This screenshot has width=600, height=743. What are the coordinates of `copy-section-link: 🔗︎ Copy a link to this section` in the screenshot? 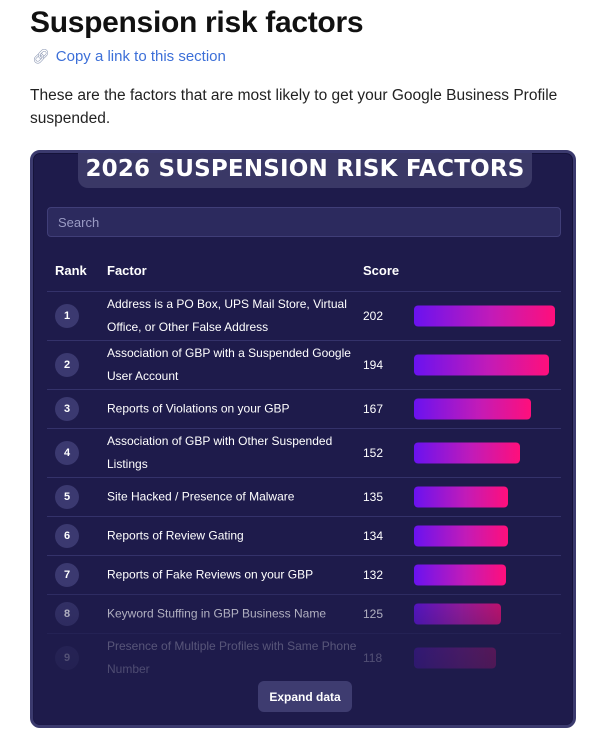 It's located at (129, 56).